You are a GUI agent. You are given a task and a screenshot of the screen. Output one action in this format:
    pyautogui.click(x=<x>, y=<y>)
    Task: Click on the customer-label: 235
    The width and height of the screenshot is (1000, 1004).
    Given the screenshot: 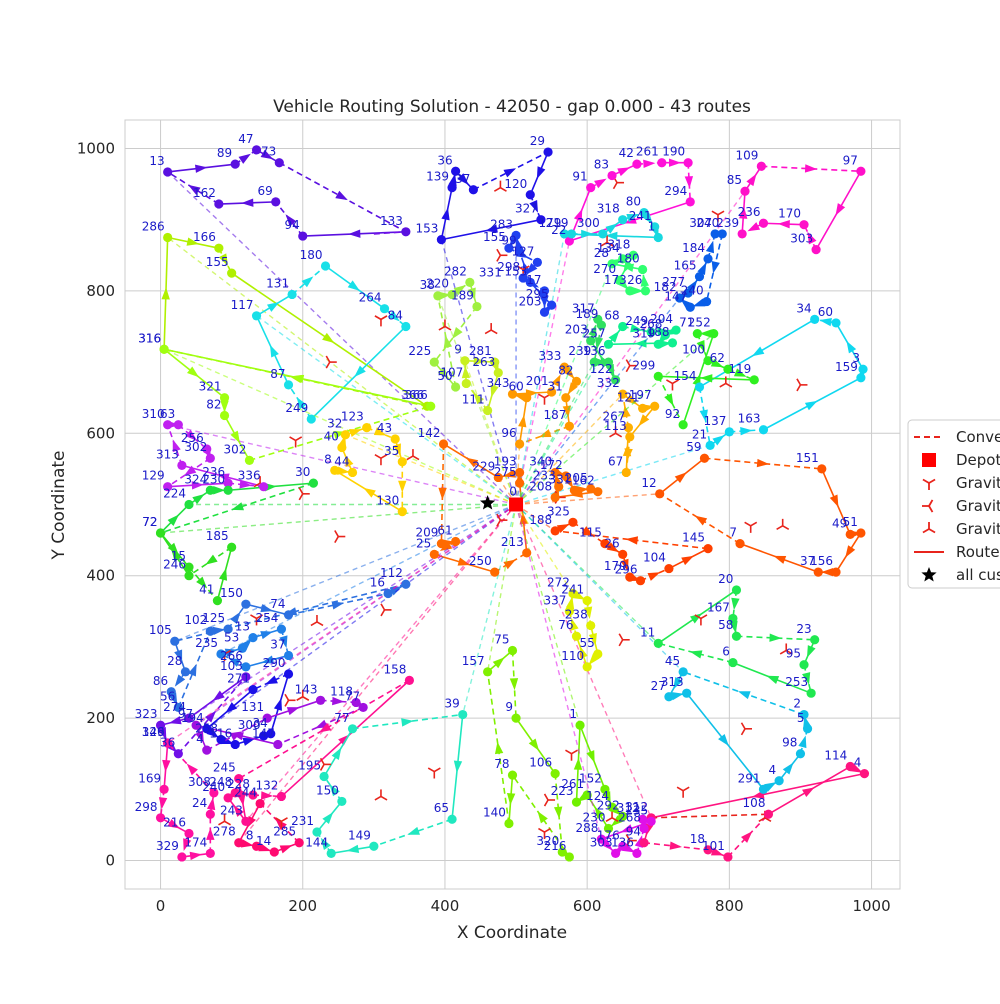 What is the action you would take?
    pyautogui.click(x=206, y=643)
    